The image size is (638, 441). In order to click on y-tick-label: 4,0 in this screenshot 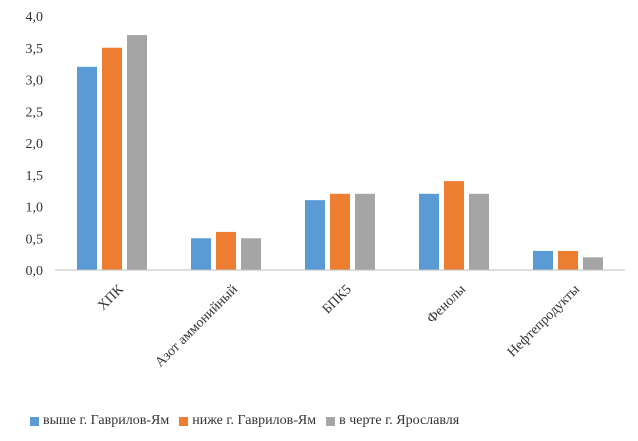, I will do `click(35, 17)`.